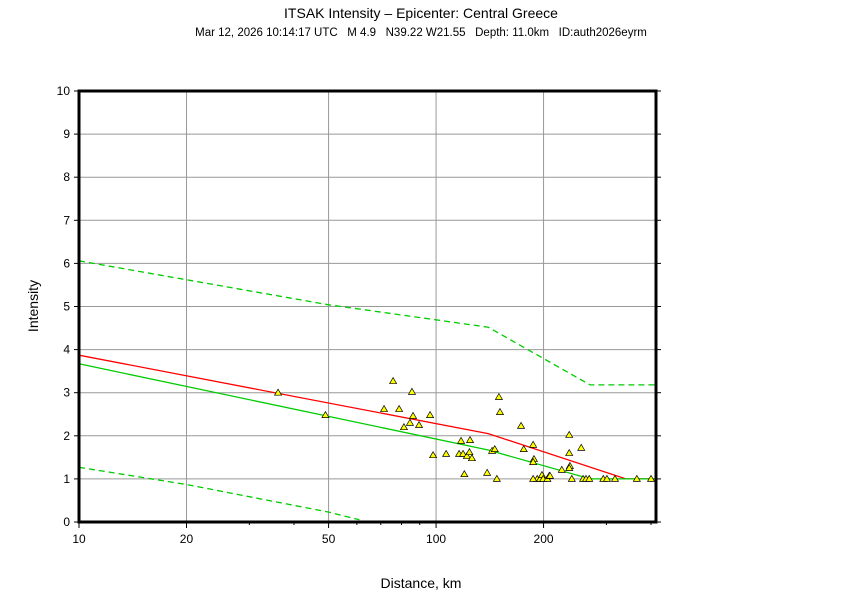  I want to click on x-tick-label: 200, so click(544, 539).